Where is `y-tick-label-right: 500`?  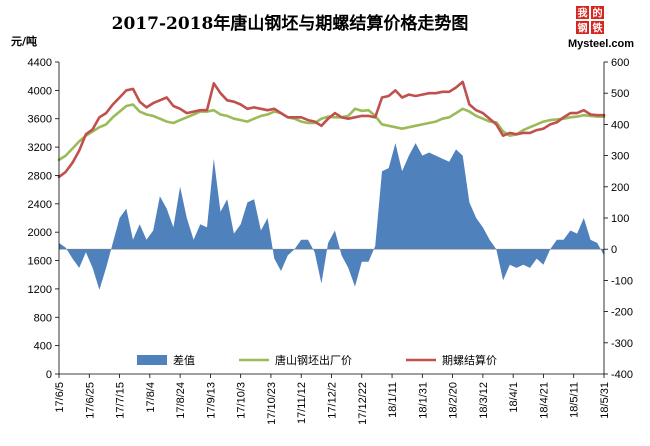
y-tick-label-right: 500 is located at coordinates (620, 94).